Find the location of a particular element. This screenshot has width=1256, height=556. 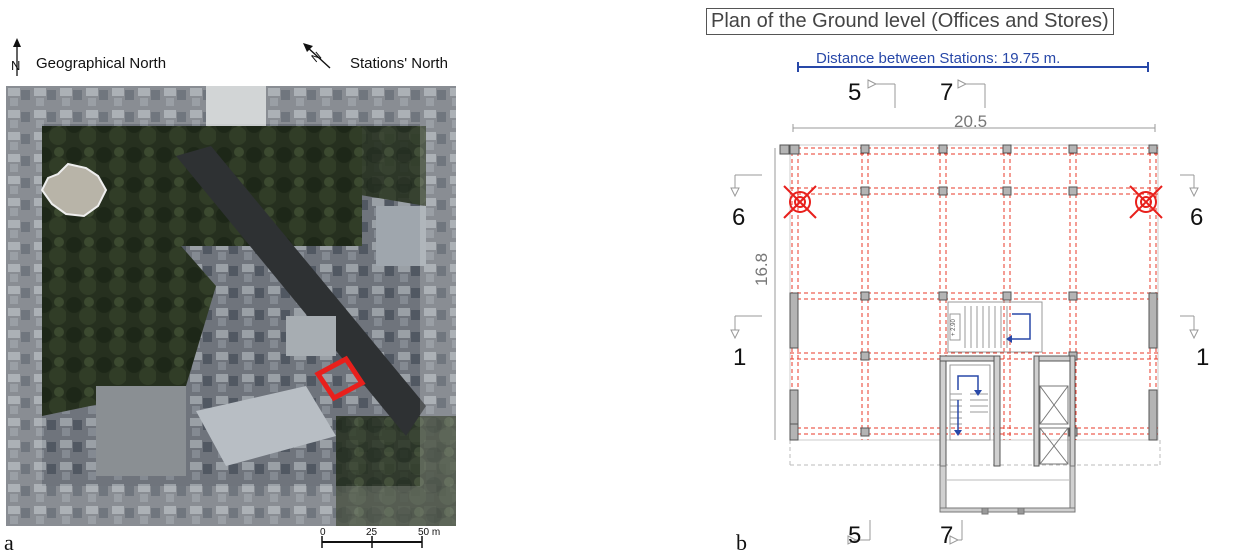

stations-north-label: Stations' North is located at coordinates (399, 63).